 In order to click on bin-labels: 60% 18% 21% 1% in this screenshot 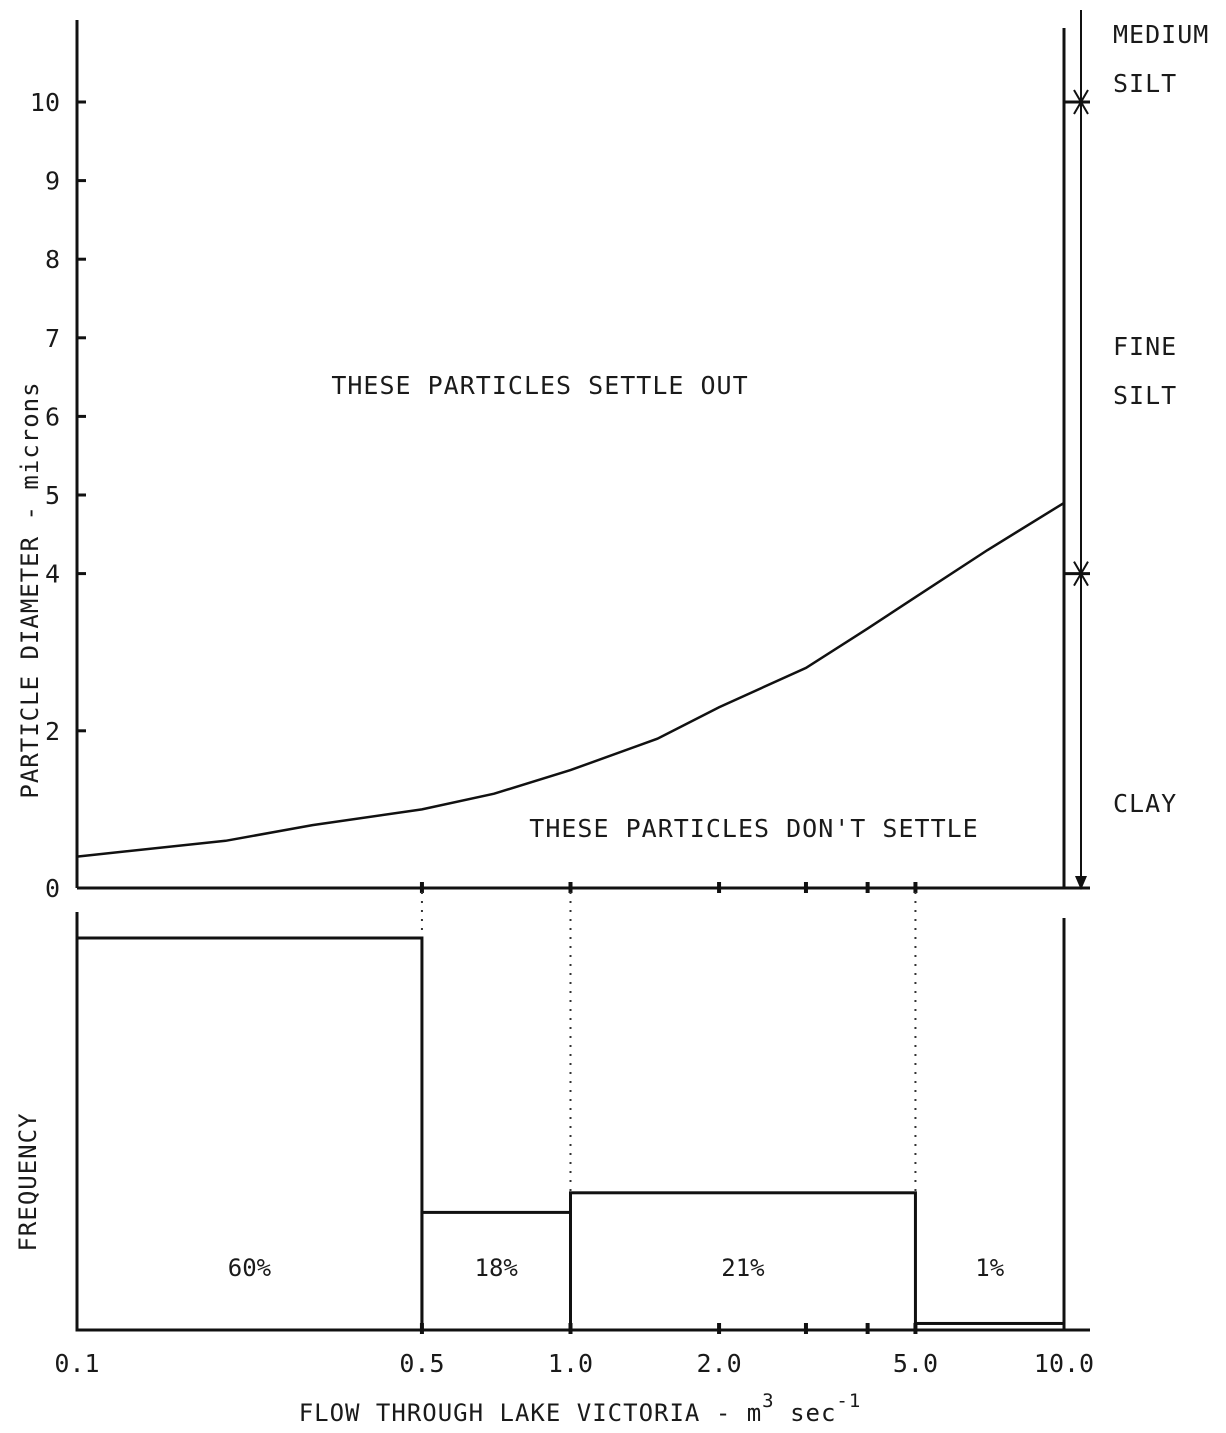, I will do `click(616, 1268)`.